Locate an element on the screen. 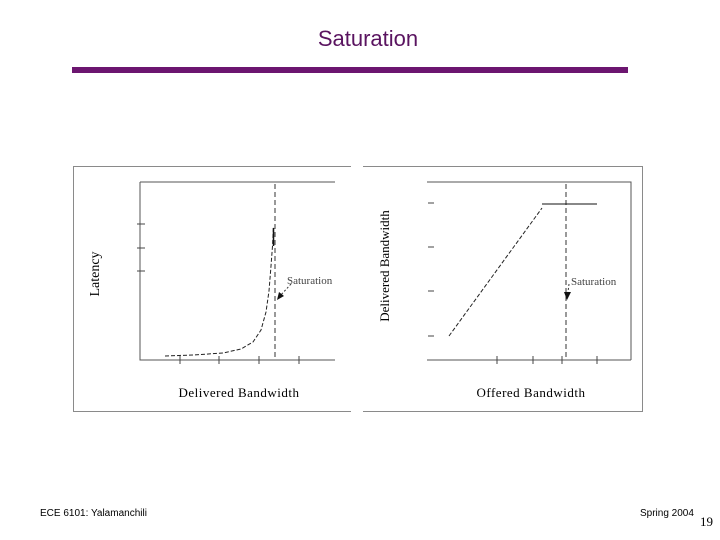 The width and height of the screenshot is (720, 540). left-axes is located at coordinates (237, 271).